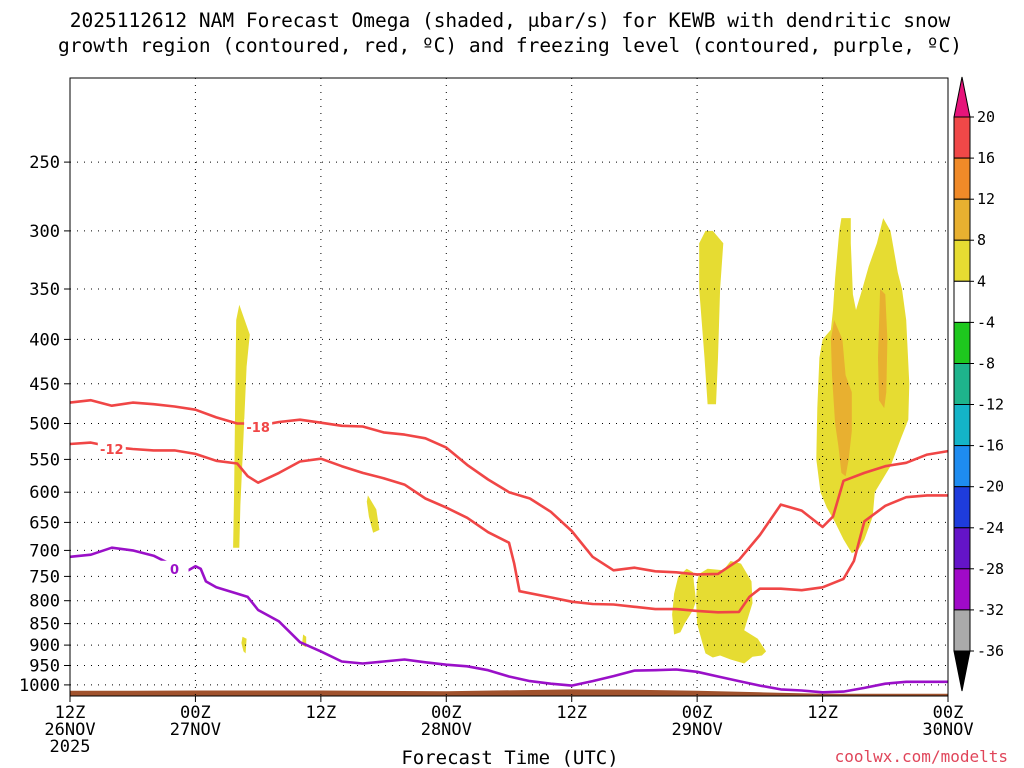  What do you see at coordinates (44, 385) in the screenshot?
I see `y-tick-label-450: 450` at bounding box center [44, 385].